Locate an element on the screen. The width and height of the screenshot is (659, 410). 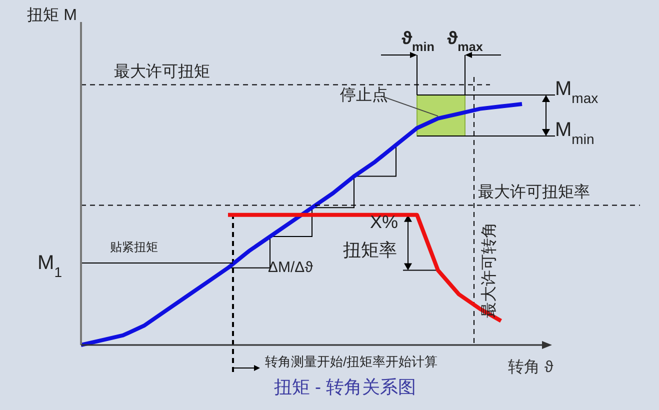
ref-line-label: 最大许可扭矩 is located at coordinates (162, 71).